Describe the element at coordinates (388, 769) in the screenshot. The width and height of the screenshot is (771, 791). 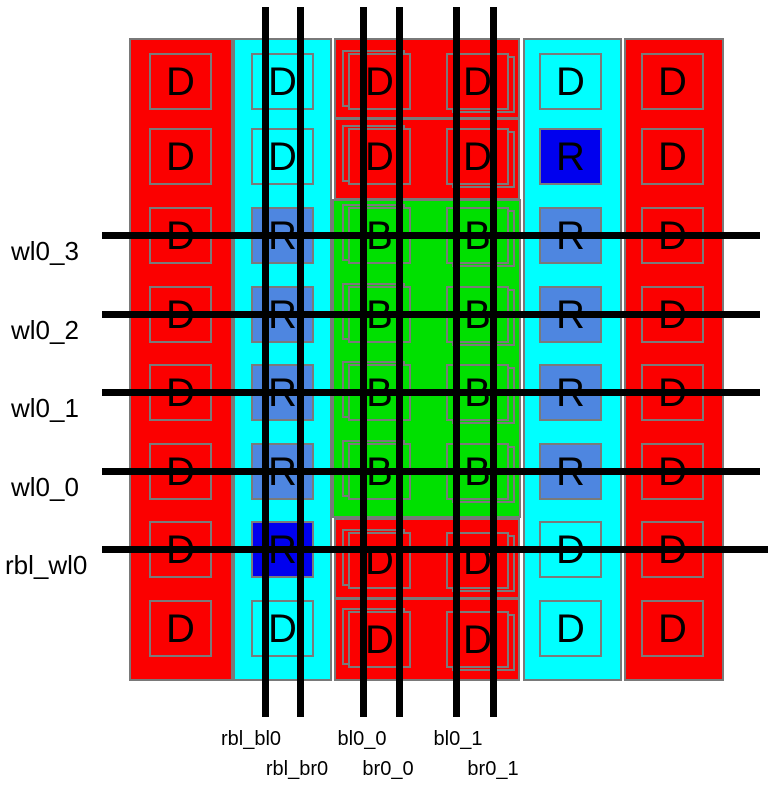
I see `bitline-label-br0_0: br0_0` at that location.